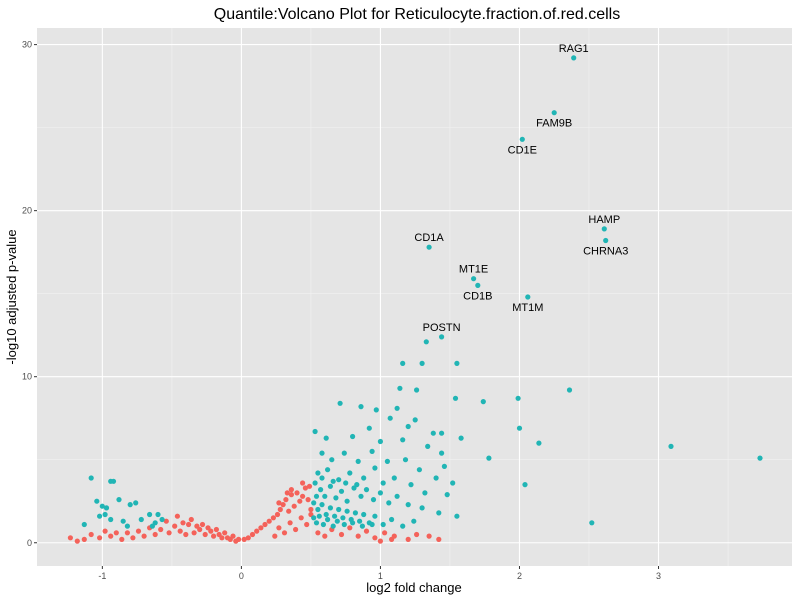 The image size is (800, 600). I want to click on gene-label: RAG1, so click(574, 49).